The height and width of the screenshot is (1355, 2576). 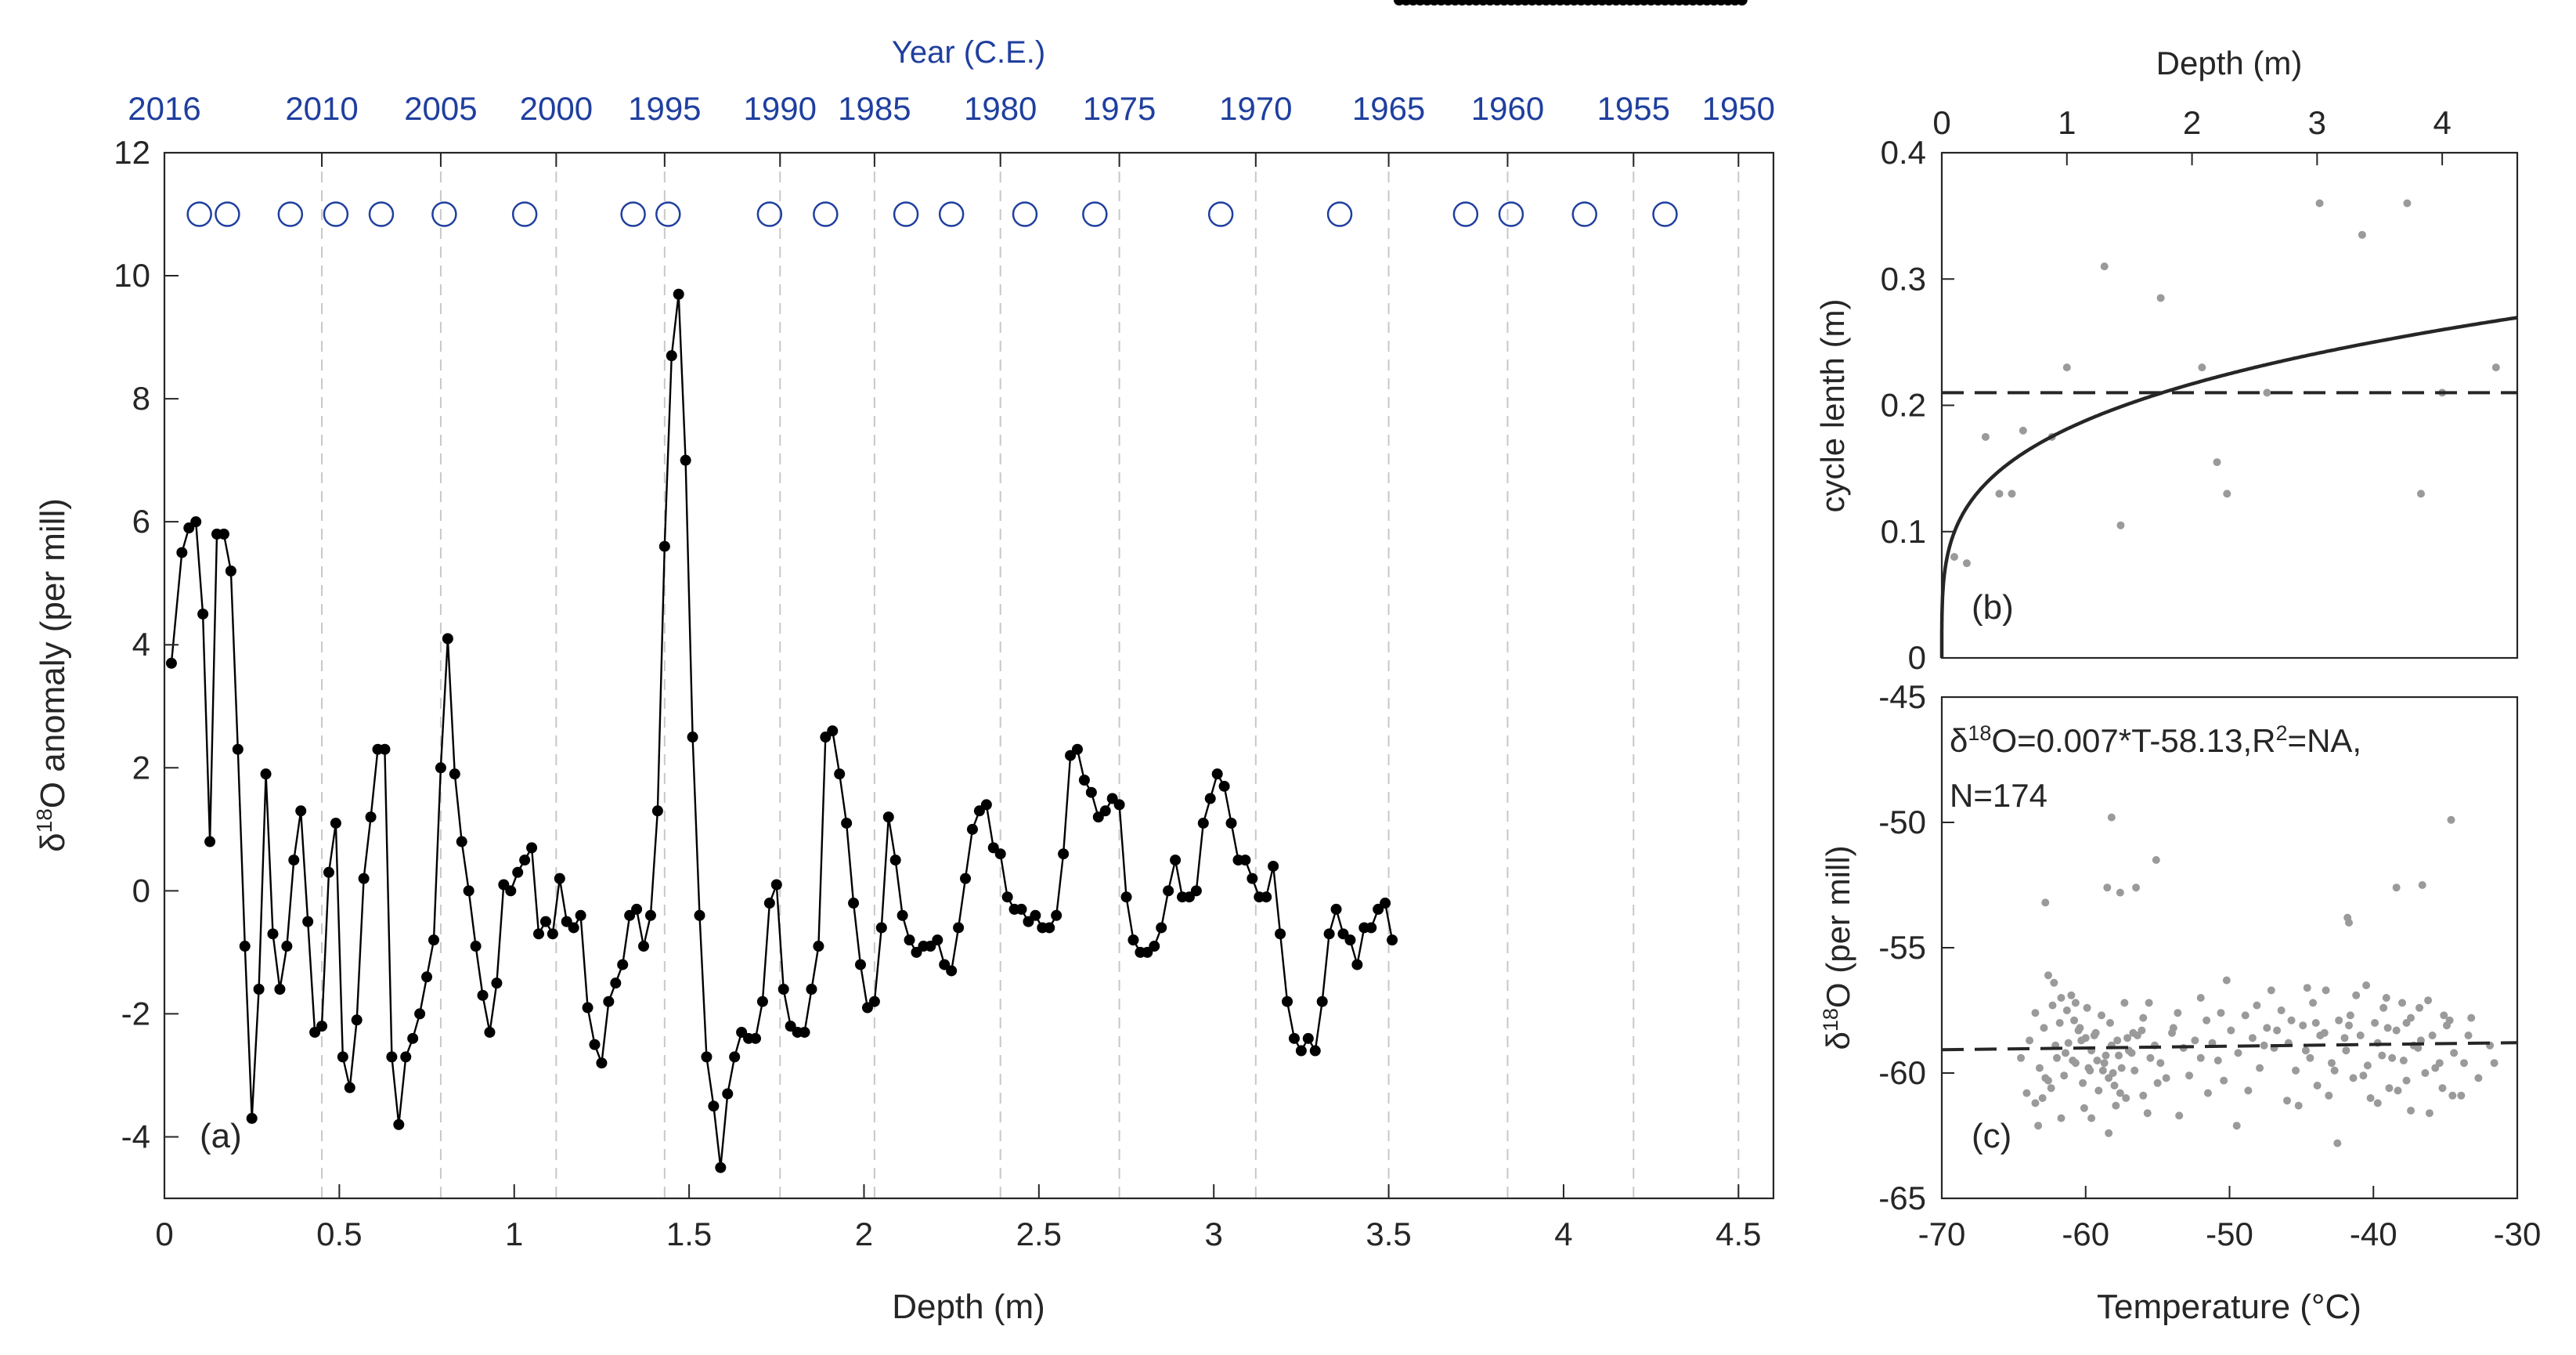 I want to click on panel-c-annotation-line1: δ18O=0.007*T-58.13,R2=NA,, so click(x=2155, y=740).